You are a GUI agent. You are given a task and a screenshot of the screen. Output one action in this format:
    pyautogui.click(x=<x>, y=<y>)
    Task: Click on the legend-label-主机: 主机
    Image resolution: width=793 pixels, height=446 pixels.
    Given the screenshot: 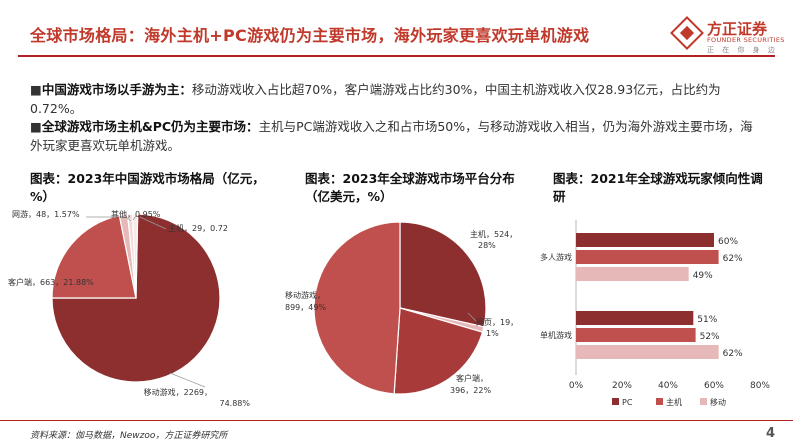 What is the action you would take?
    pyautogui.click(x=674, y=402)
    